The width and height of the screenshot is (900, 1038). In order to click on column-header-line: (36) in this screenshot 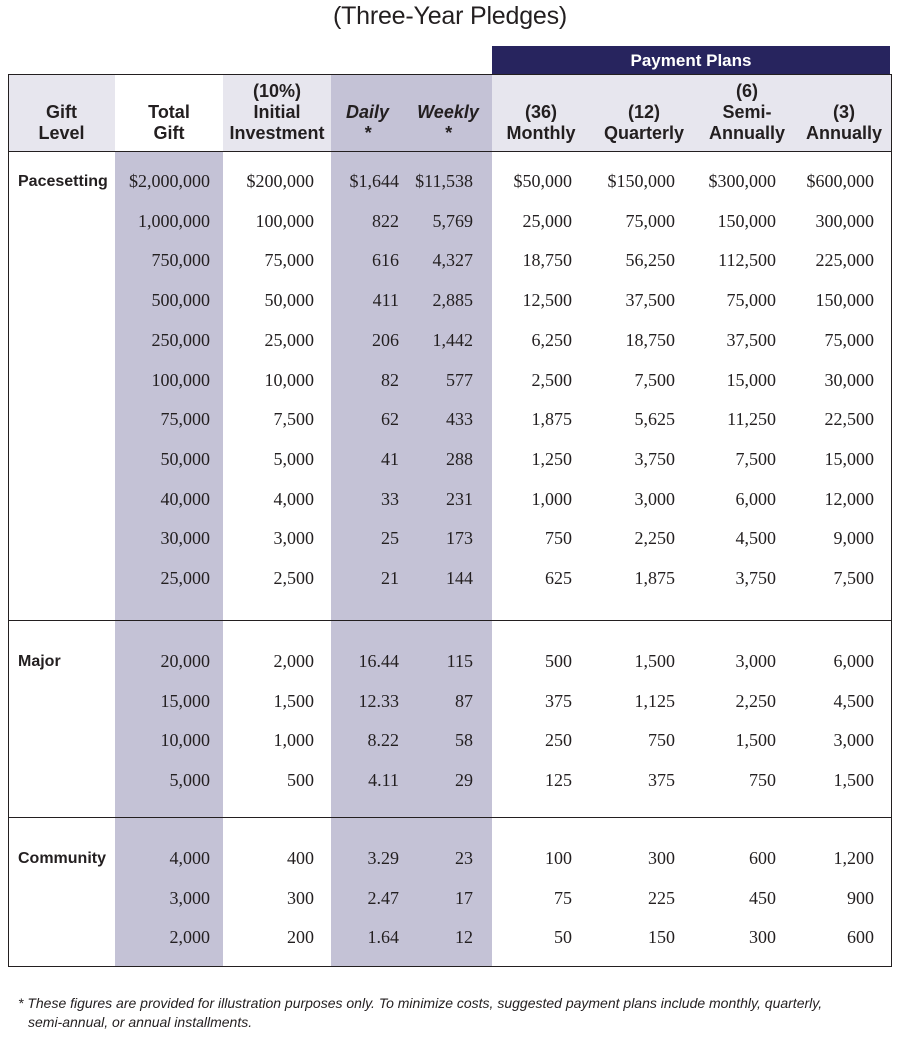, I will do `click(540, 112)`.